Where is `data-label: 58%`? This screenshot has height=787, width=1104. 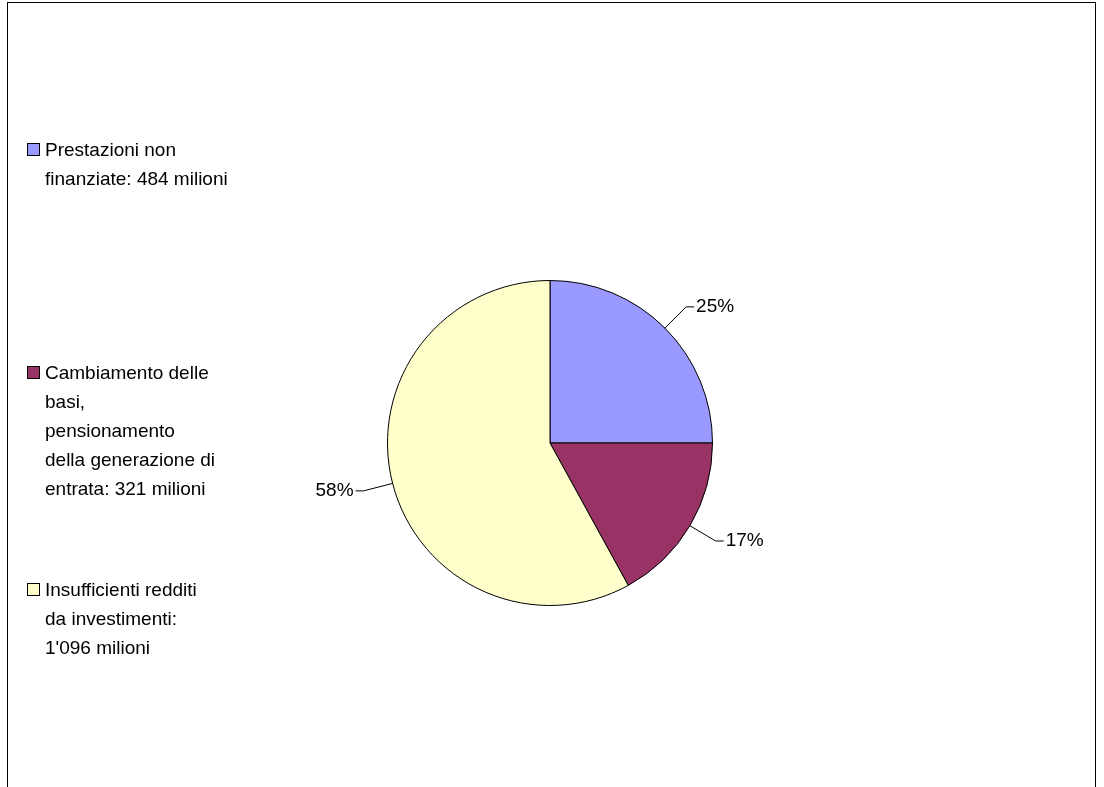 data-label: 58% is located at coordinates (334, 490).